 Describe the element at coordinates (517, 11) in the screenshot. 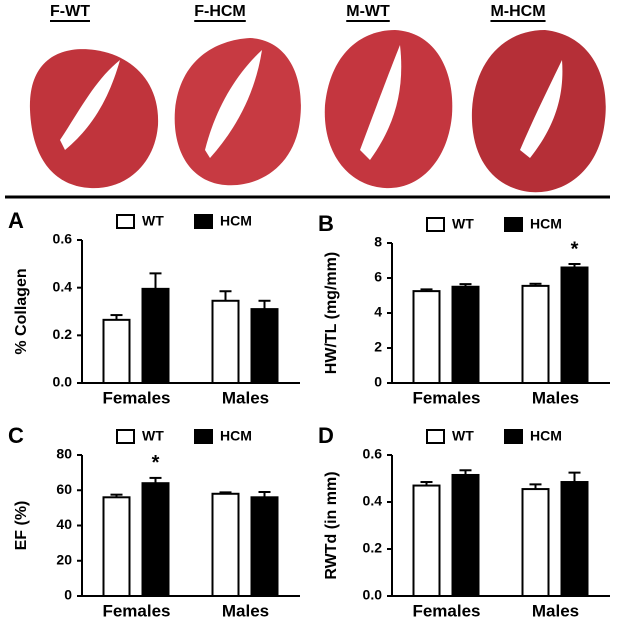

I see `image-label: M-HCM` at that location.